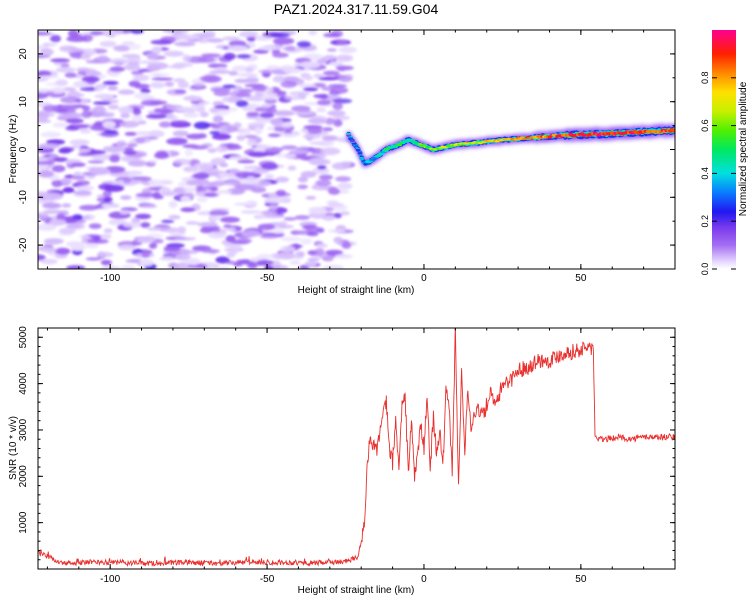 This screenshot has width=750, height=600. Describe the element at coordinates (705, 125) in the screenshot. I see `colorbar-tick-label: 0.6` at that location.